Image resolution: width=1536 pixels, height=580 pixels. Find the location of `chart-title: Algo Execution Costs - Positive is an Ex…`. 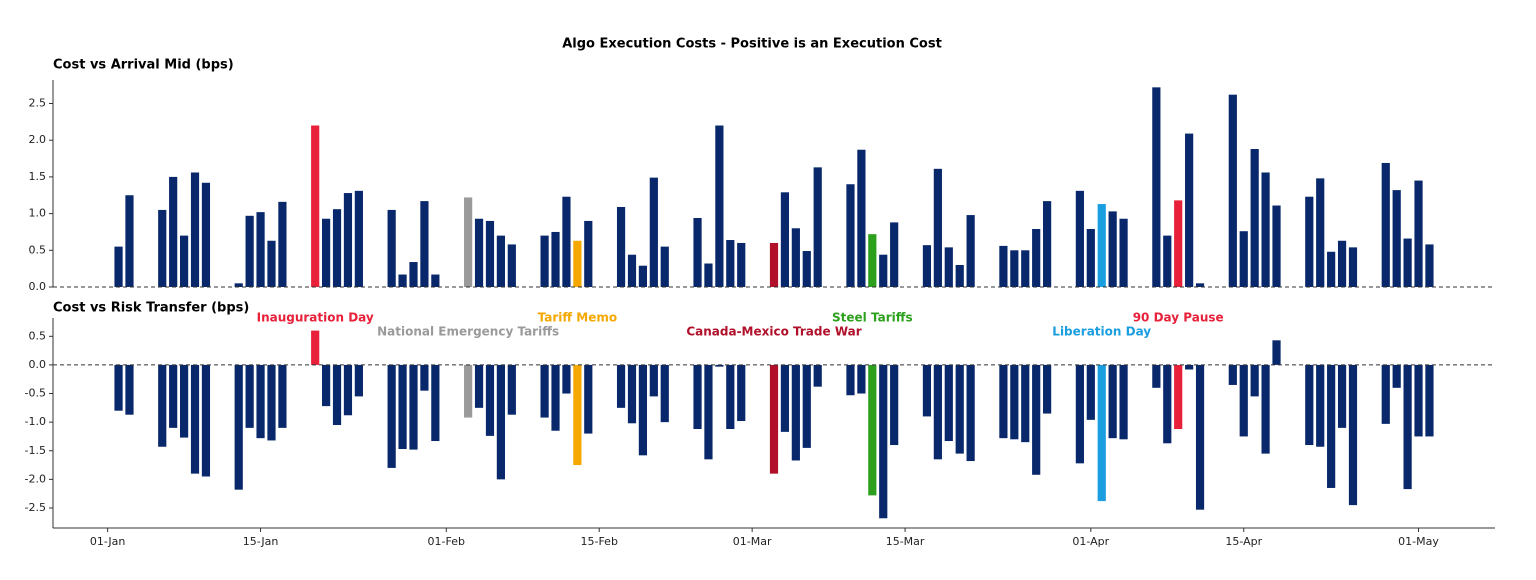

chart-title: Algo Execution Costs - Positive is an Ex… is located at coordinates (752, 44).